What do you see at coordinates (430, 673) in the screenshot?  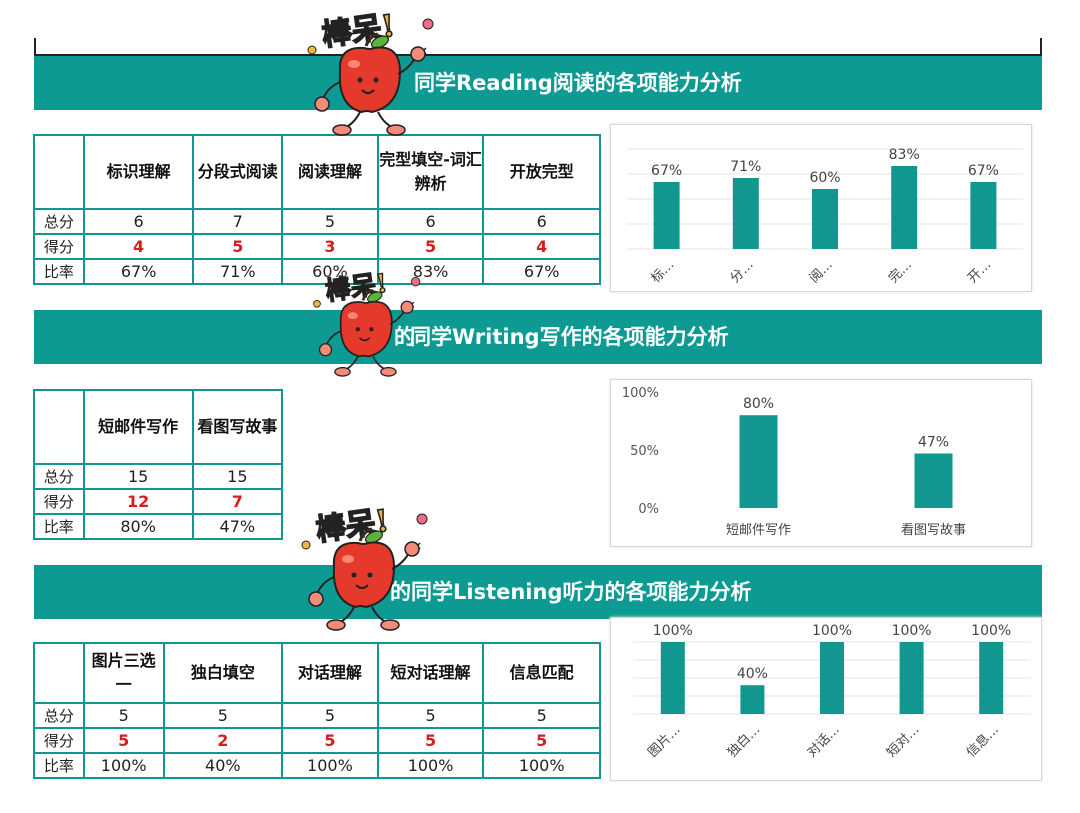 I see `table-header: 短对话理解` at bounding box center [430, 673].